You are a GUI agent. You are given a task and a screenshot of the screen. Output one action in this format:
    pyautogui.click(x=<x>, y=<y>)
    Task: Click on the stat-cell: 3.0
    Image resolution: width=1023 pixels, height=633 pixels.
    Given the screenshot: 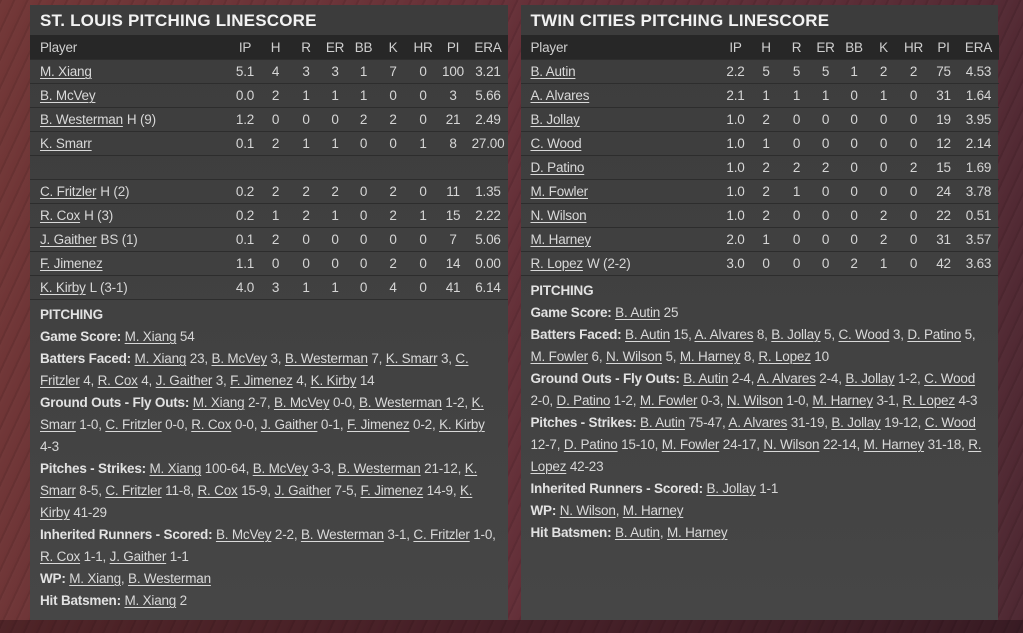 What is the action you would take?
    pyautogui.click(x=735, y=263)
    